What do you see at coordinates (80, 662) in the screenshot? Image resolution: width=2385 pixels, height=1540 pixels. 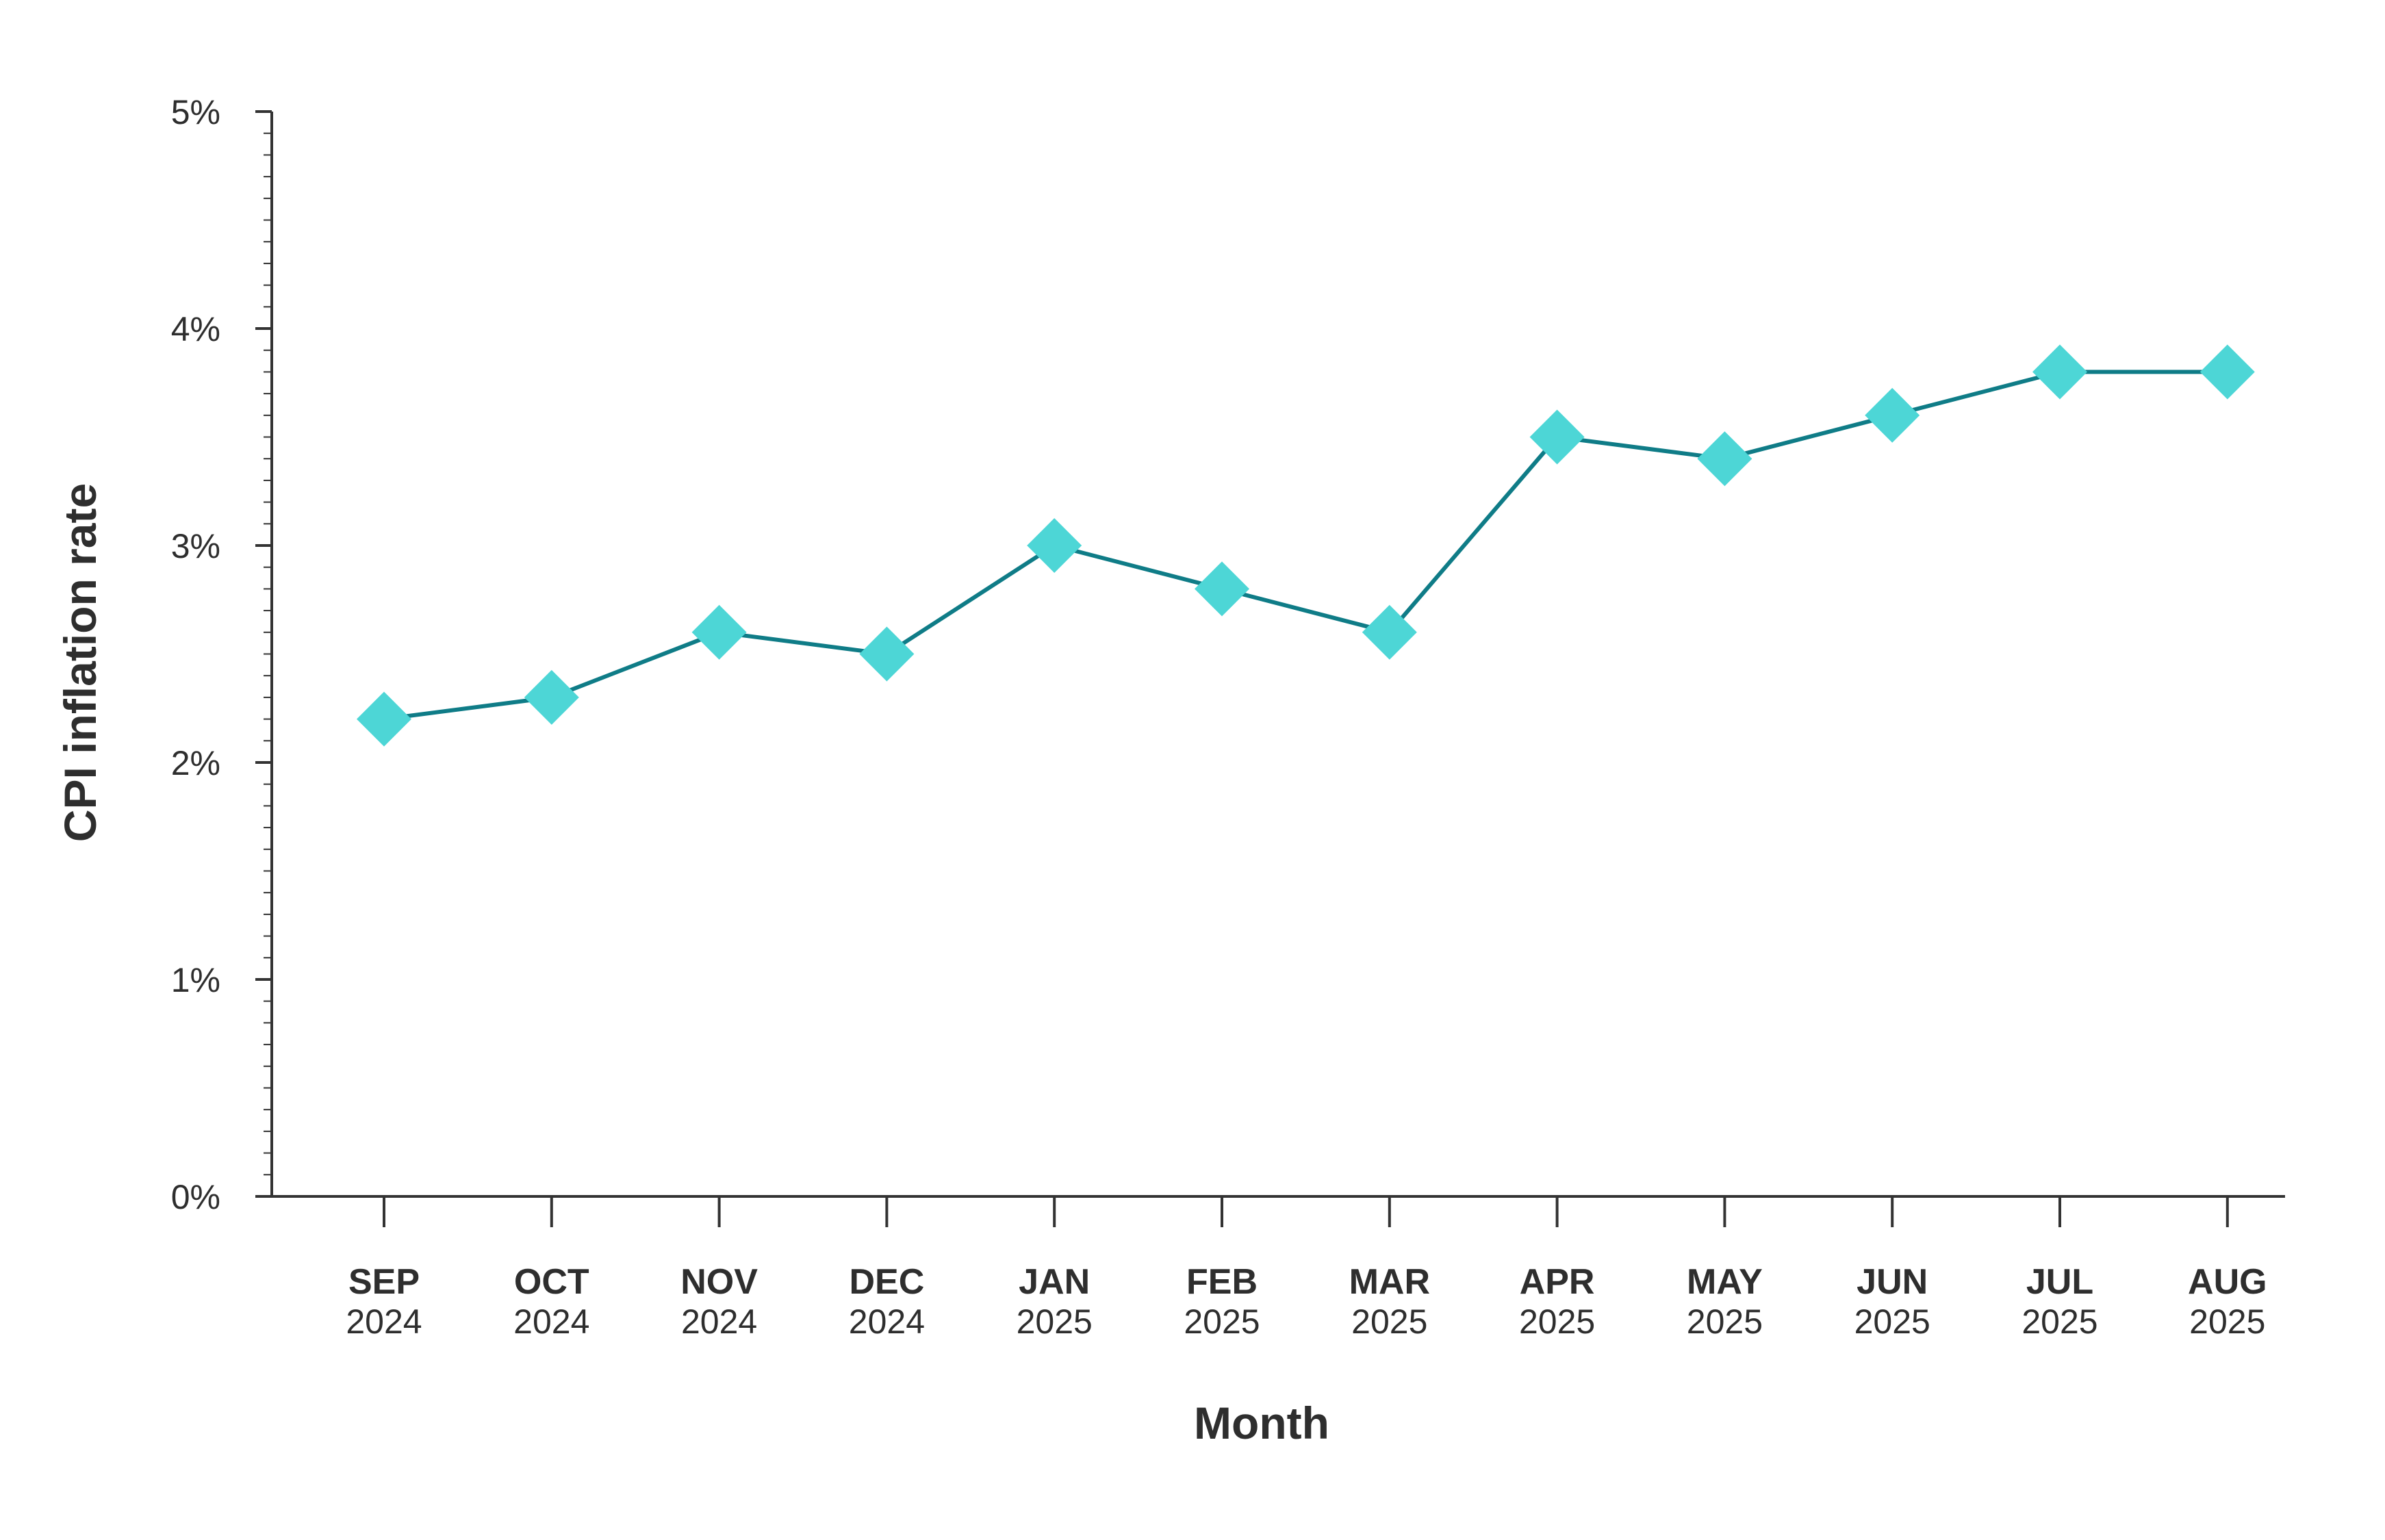 I see `y-axis-title: CPI inflation rate` at bounding box center [80, 662].